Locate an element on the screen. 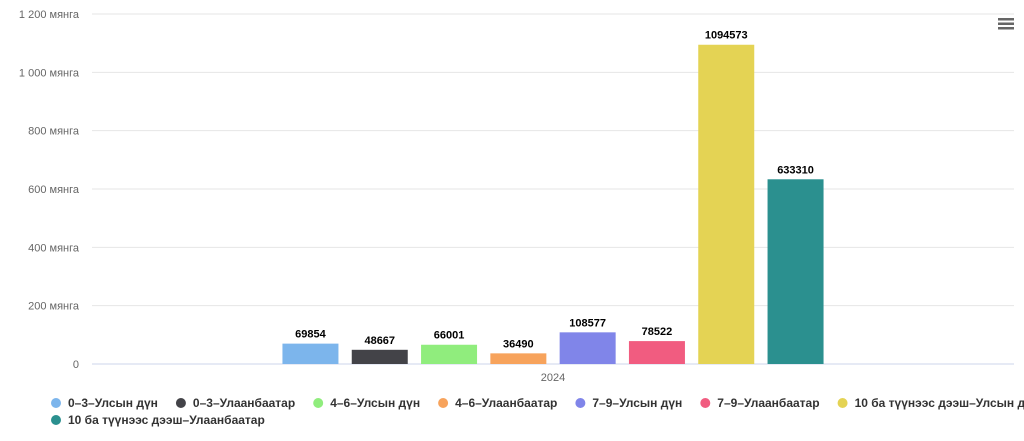  data-label: 36490 is located at coordinates (518, 344).